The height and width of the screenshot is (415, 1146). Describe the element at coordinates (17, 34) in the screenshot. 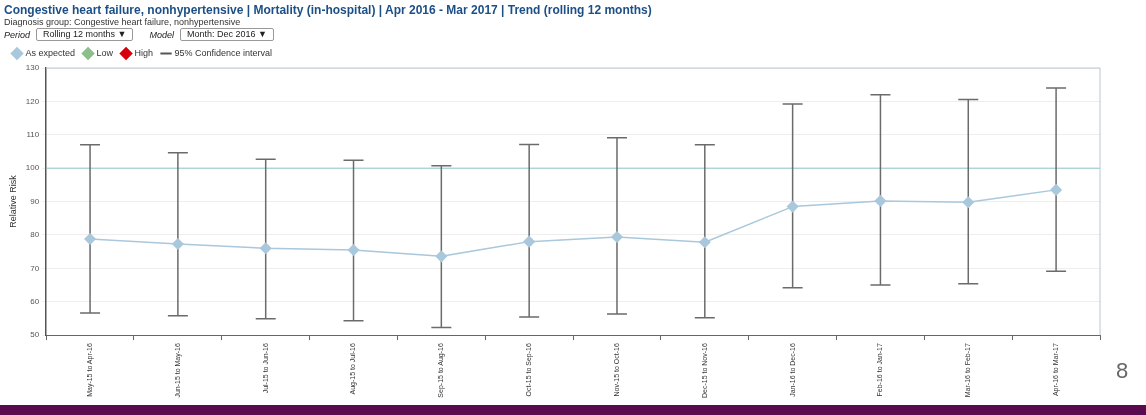

I see `text: Period` at that location.